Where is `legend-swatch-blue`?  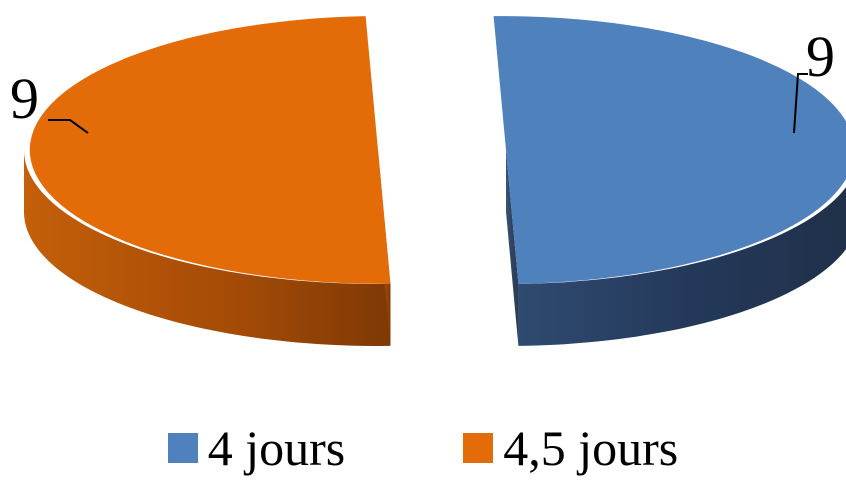 legend-swatch-blue is located at coordinates (182, 448).